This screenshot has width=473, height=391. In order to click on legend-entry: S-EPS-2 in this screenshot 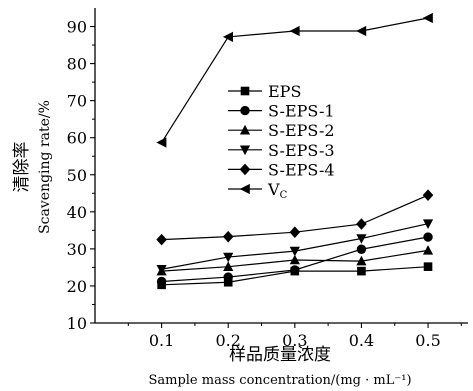, I will do `click(281, 130)`.